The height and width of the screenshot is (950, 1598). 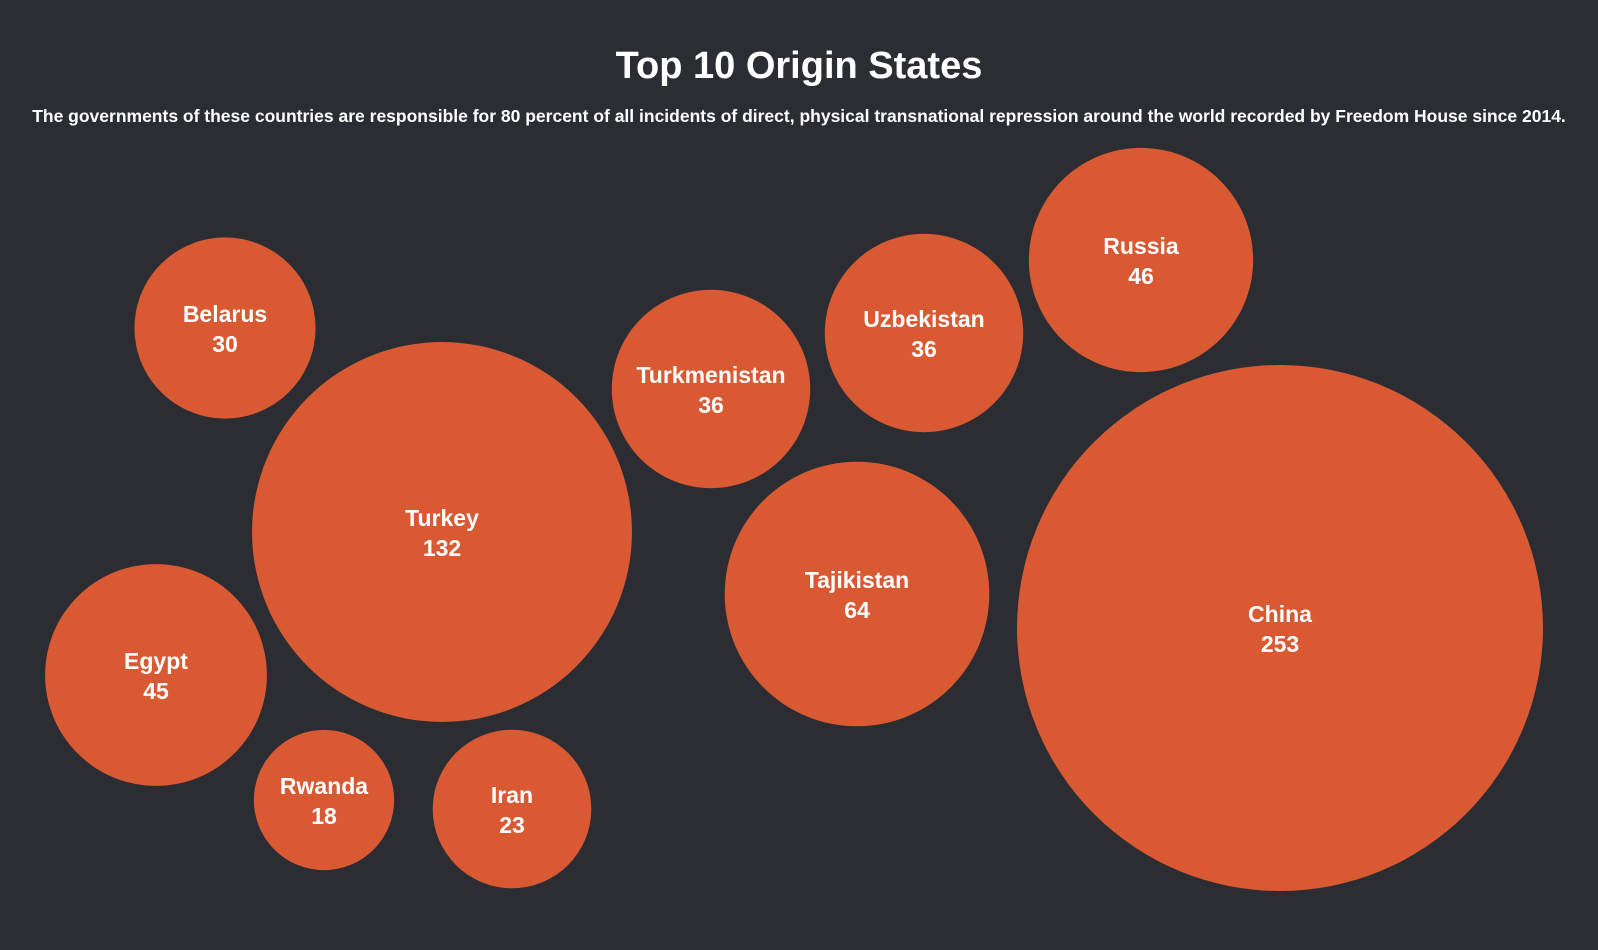 I want to click on bubble-value-egypt: 45, so click(x=156, y=691).